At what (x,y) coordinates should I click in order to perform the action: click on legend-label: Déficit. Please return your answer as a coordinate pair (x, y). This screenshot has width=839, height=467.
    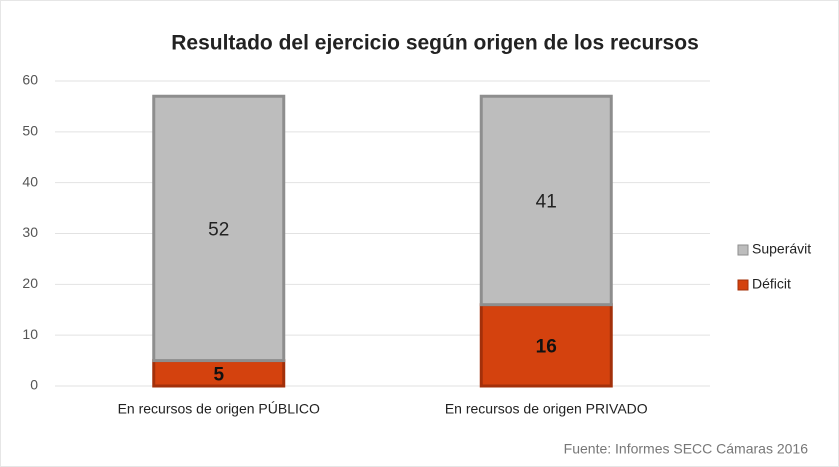
    Looking at the image, I should click on (771, 284).